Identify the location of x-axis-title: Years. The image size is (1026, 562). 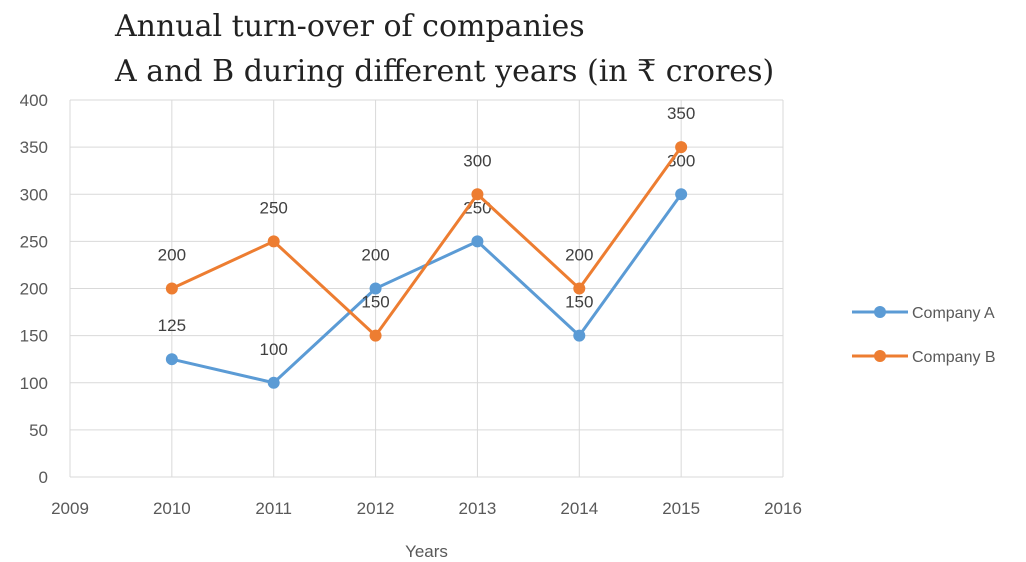
(426, 551).